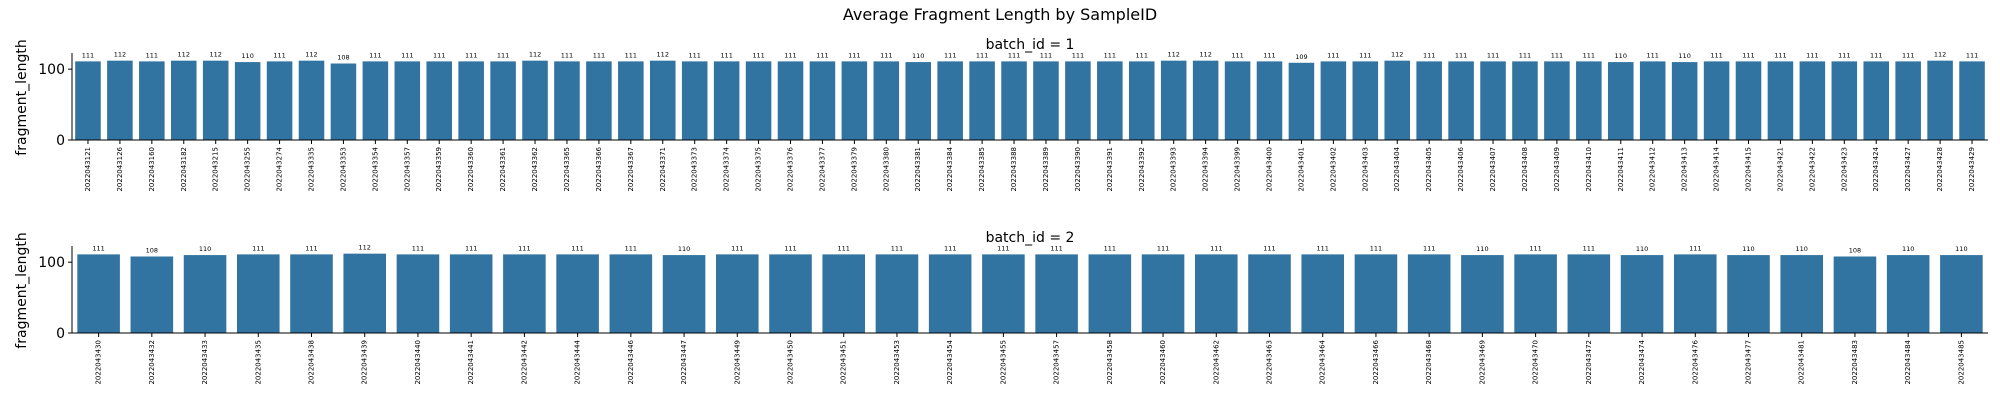  Describe the element at coordinates (152, 169) in the screenshot. I see `x-tick-label: 2022043160` at that location.